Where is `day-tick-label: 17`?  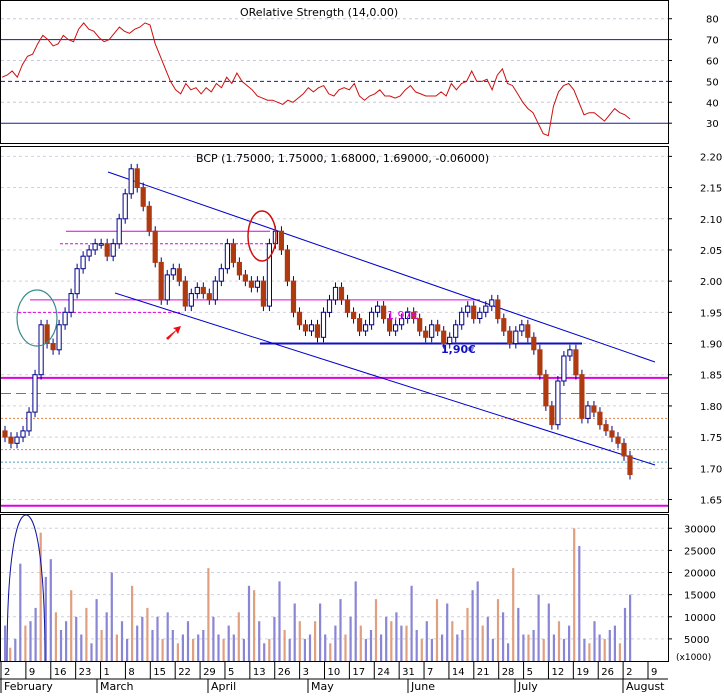
day-tick-label: 17 is located at coordinates (358, 672).